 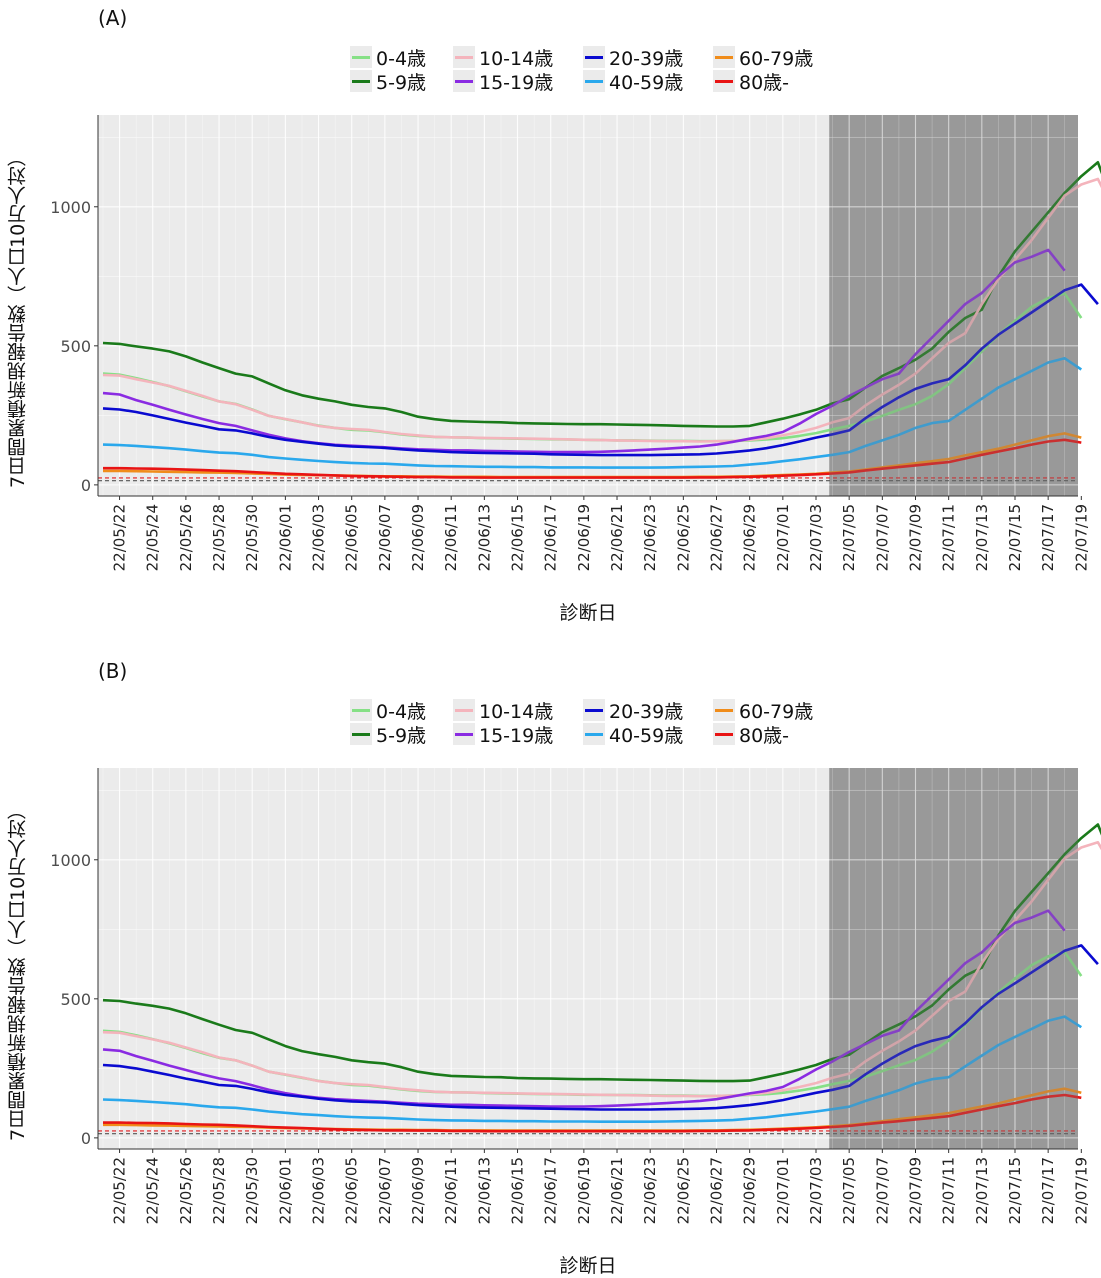 What do you see at coordinates (153, 537) in the screenshot?
I see `x-tick-label: 22/05/24` at bounding box center [153, 537].